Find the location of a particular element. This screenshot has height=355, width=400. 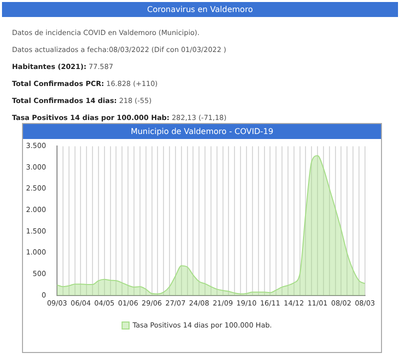

chart-subtitle: Coronavirus en Valdemoro is located at coordinates (200, 9).